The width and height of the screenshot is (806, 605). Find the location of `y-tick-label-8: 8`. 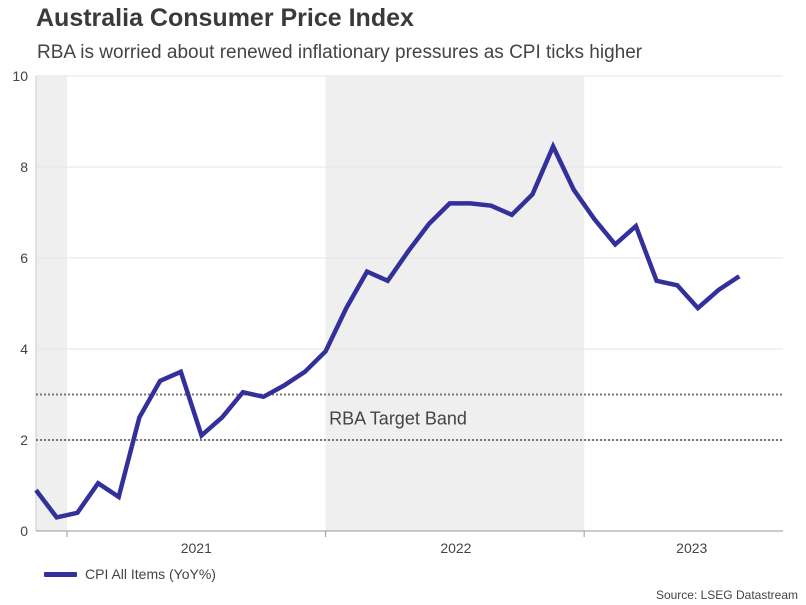

y-tick-label-8: 8 is located at coordinates (24, 167).